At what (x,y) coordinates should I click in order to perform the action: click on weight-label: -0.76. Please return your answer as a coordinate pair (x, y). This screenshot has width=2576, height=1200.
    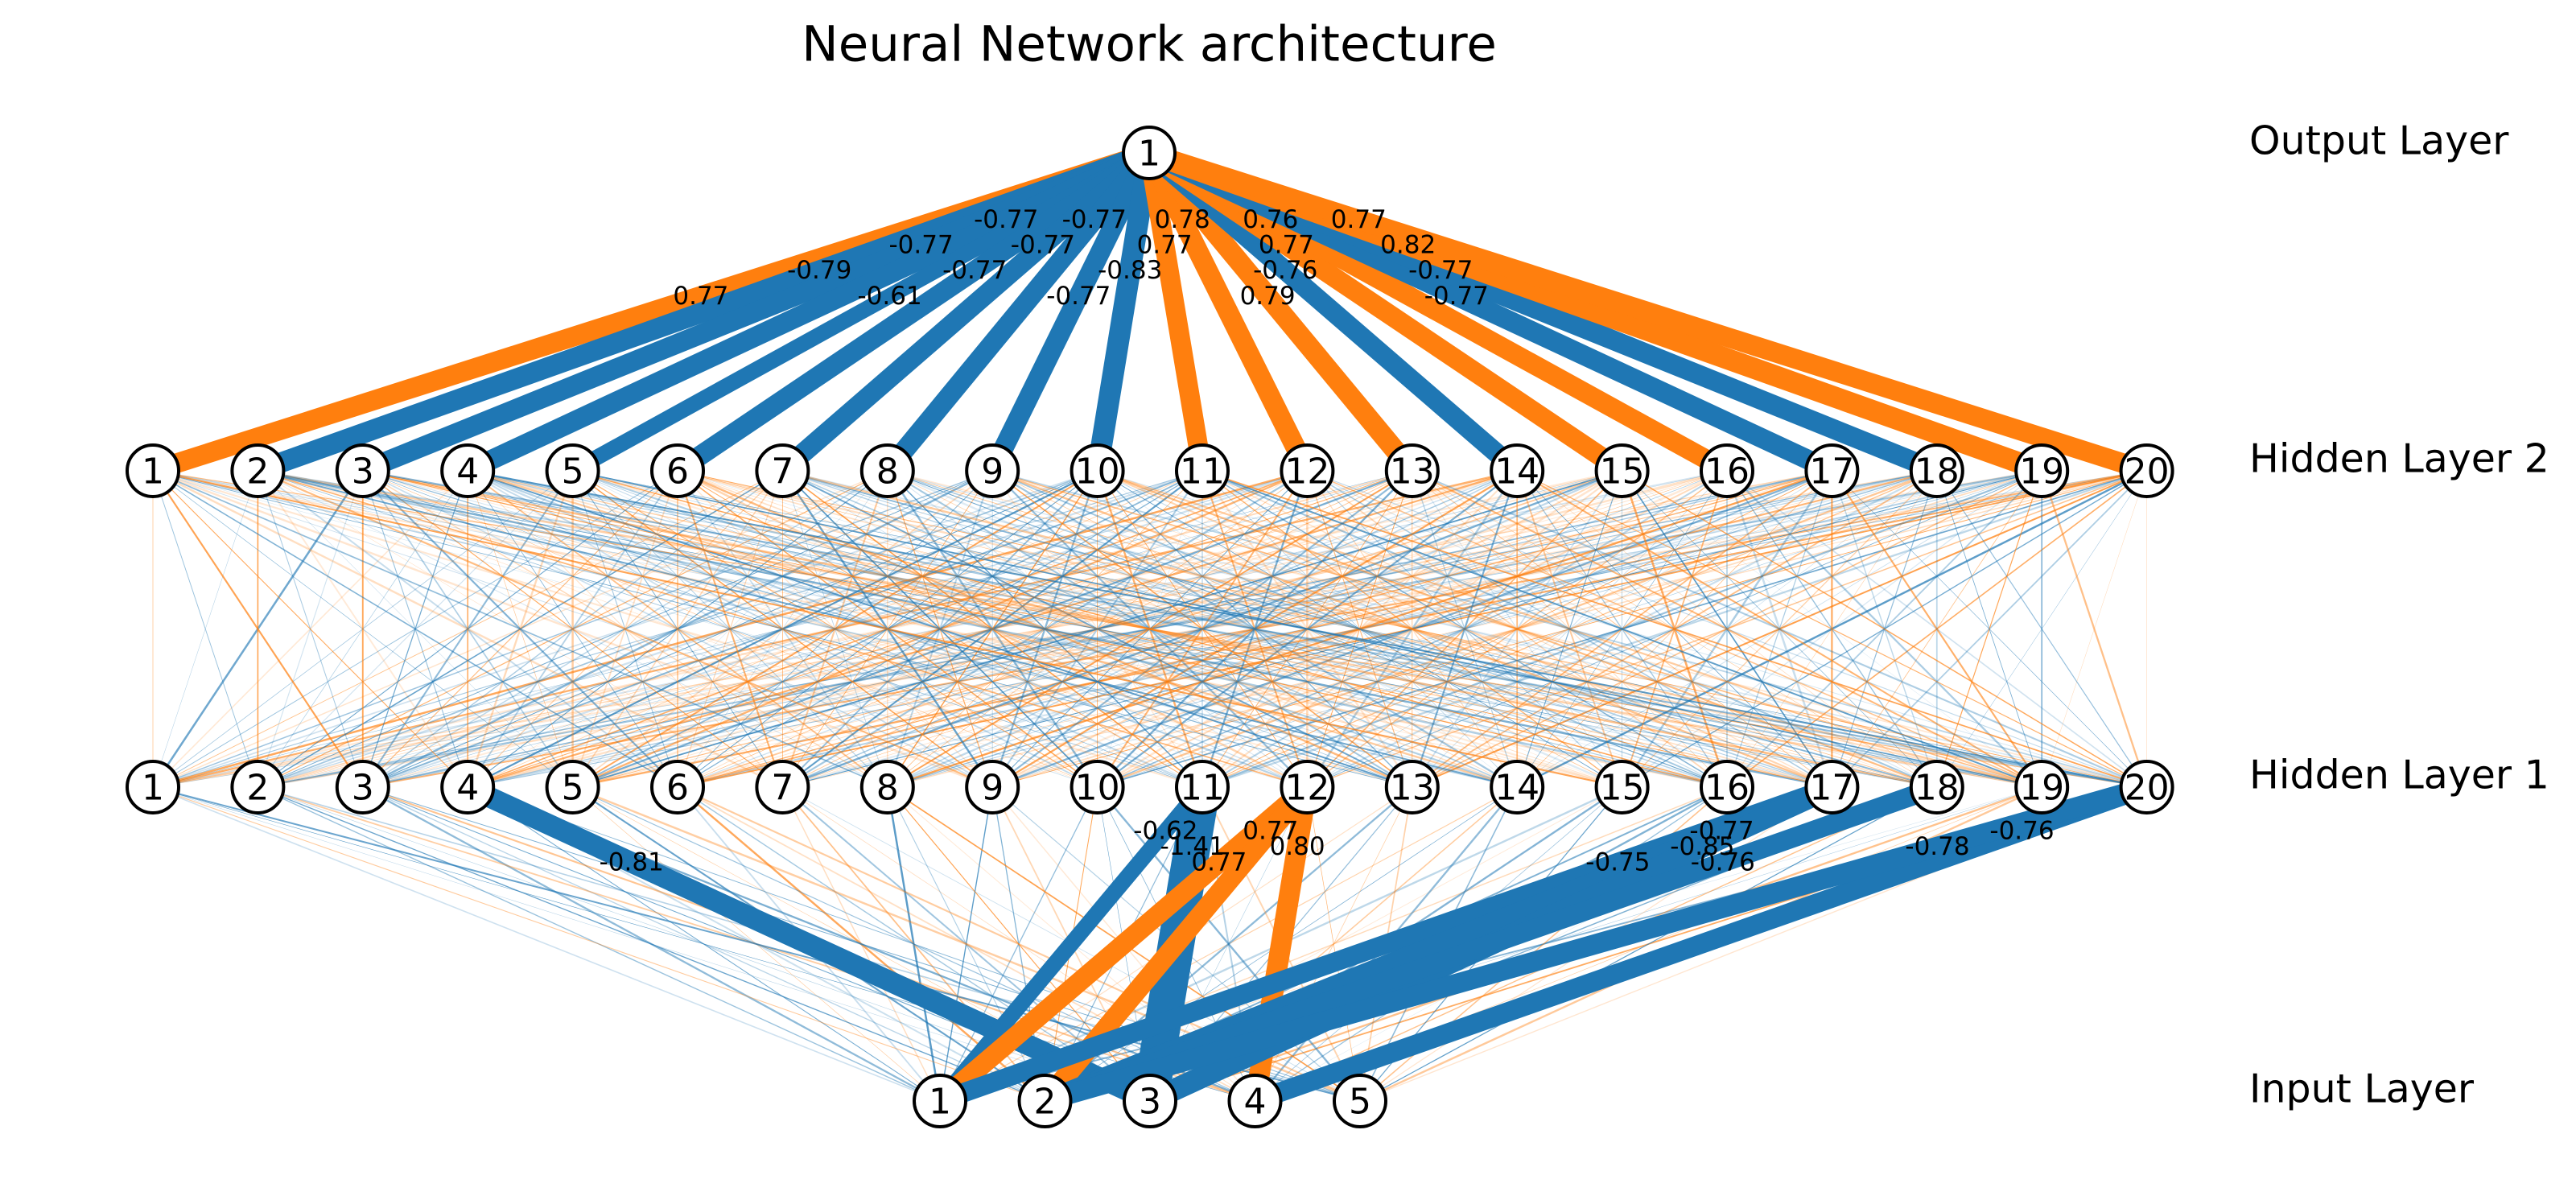
    Looking at the image, I should click on (1285, 270).